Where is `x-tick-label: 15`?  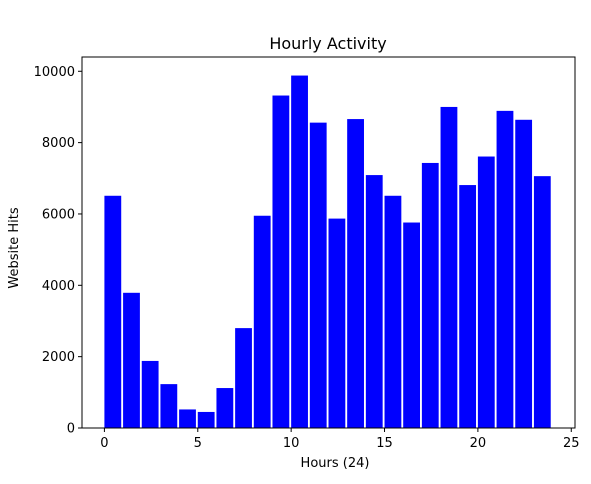 x-tick-label: 15 is located at coordinates (384, 443).